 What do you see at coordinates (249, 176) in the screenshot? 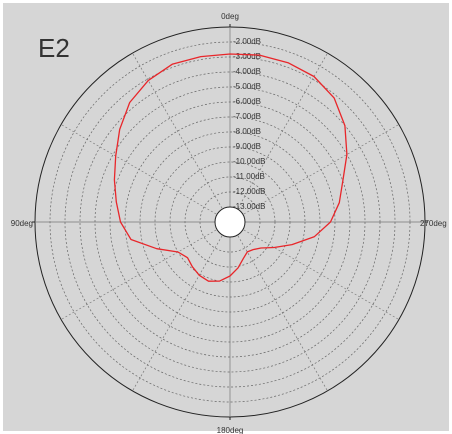
I see `r-tick-label: -11.00dB` at bounding box center [249, 176].